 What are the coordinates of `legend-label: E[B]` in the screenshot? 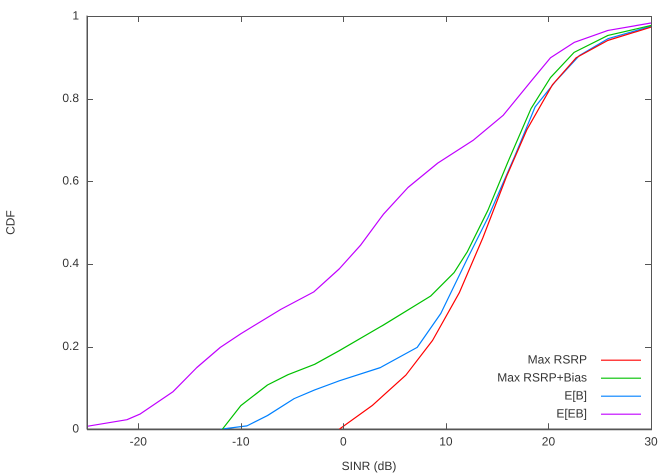 It's located at (575, 395).